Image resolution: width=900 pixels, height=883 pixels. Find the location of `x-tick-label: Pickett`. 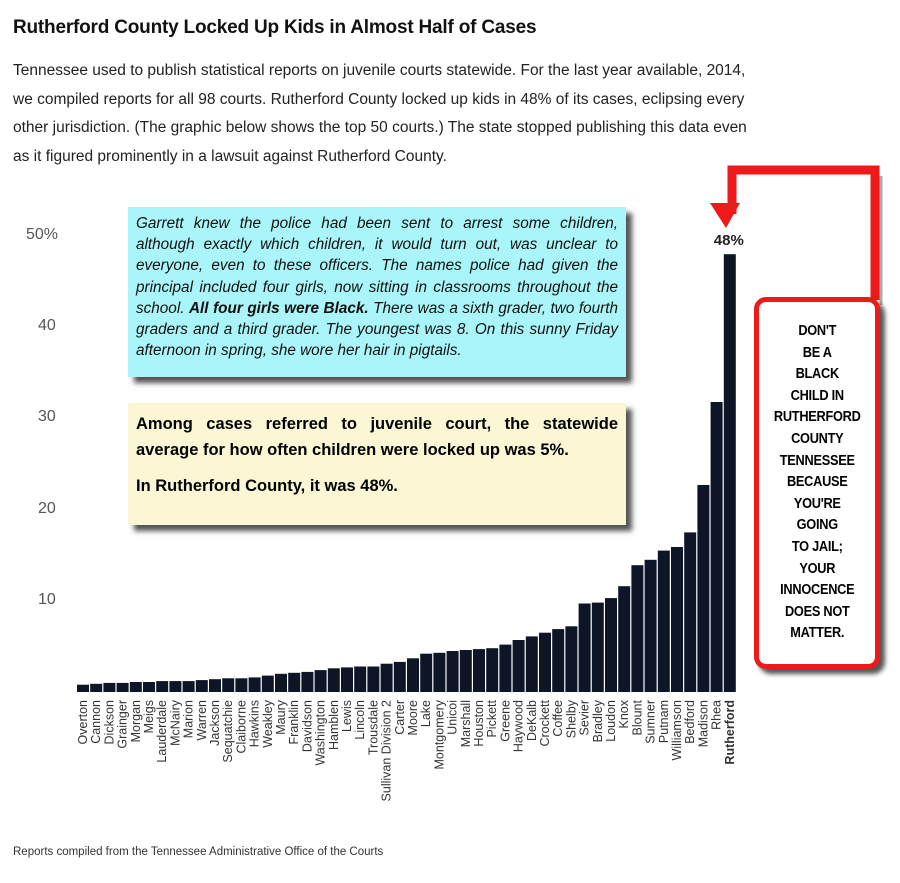

x-tick-label: Pickett is located at coordinates (492, 718).